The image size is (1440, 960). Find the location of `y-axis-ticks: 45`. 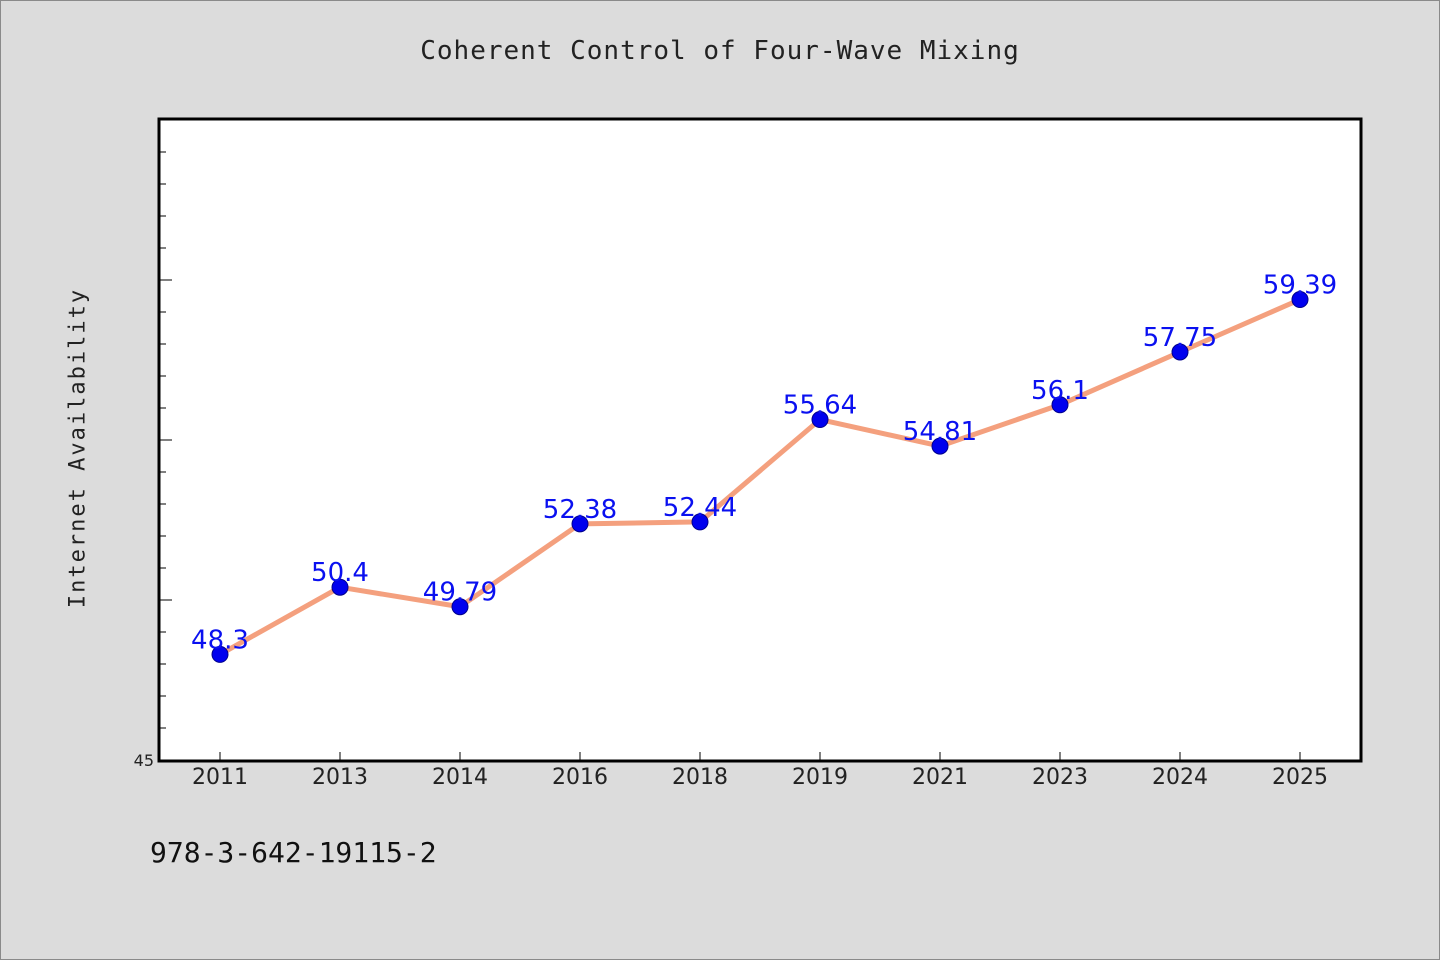

y-axis-ticks: 45 is located at coordinates (153, 444).